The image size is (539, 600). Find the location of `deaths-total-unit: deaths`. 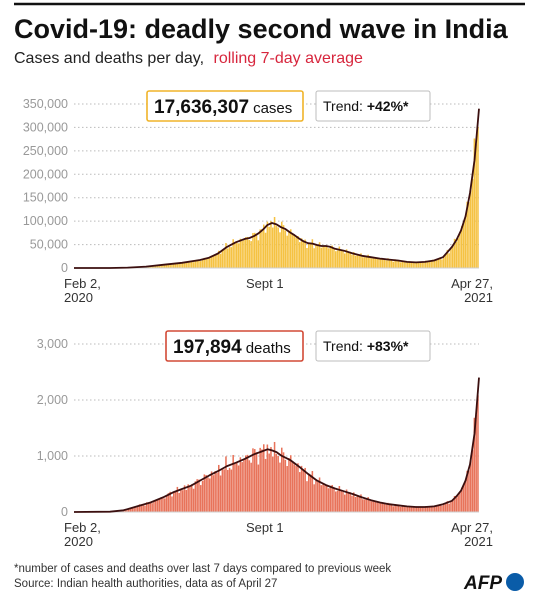

deaths-total-unit: deaths is located at coordinates (268, 348).